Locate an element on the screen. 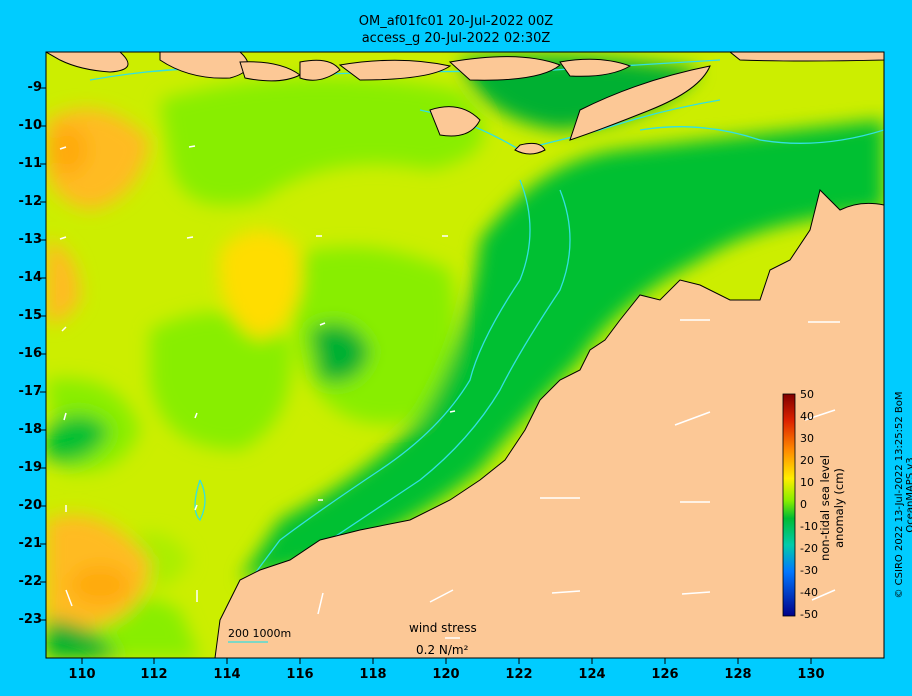 The height and width of the screenshot is (696, 912). colorbar-tick: 10 is located at coordinates (807, 482).